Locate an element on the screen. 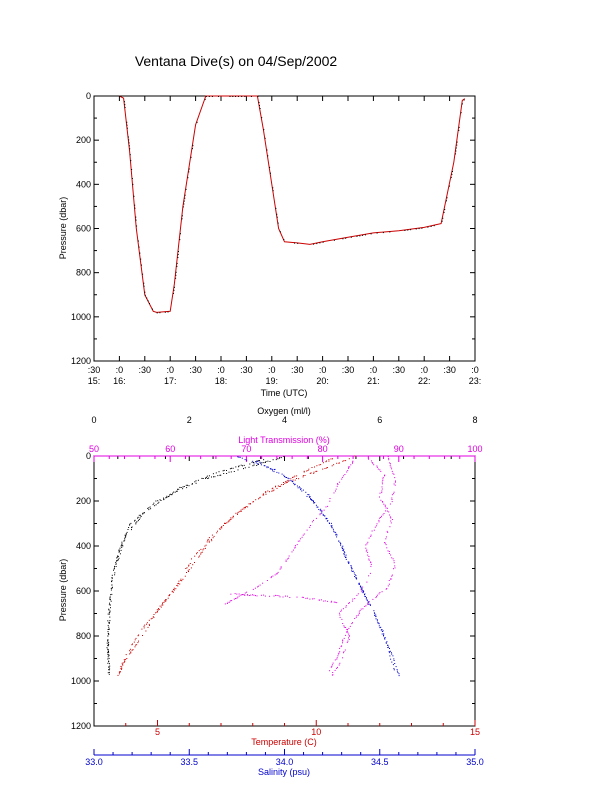 The width and height of the screenshot is (612, 785). temperature-axis: 5 10 15 is located at coordinates (302, 728).